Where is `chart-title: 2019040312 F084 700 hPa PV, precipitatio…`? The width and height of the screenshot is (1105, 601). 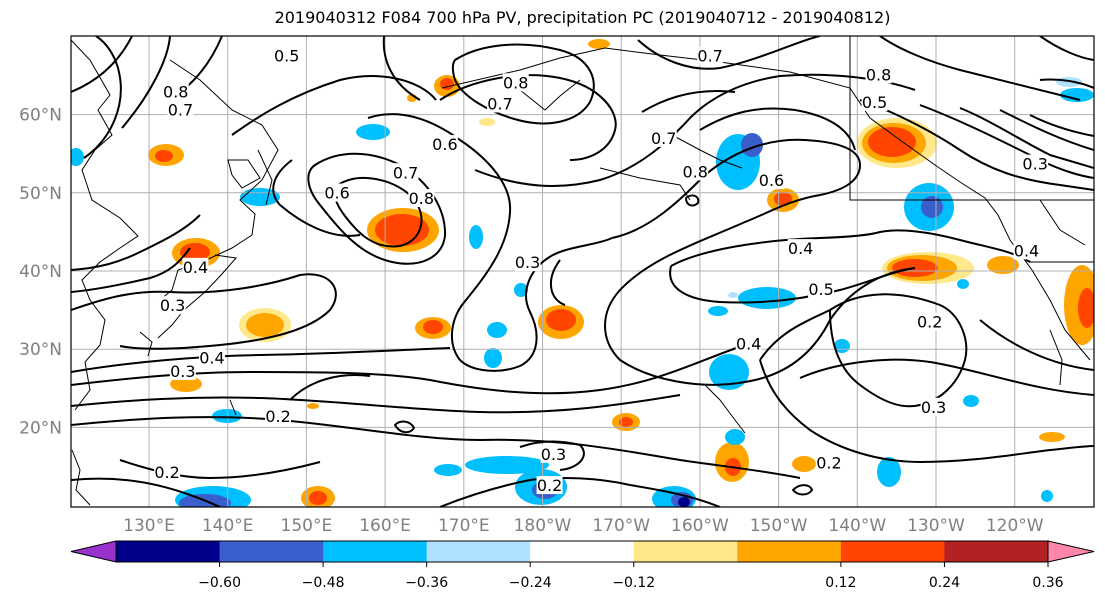
chart-title: 2019040312 F084 700 hPa PV, precipitatio… is located at coordinates (582, 17).